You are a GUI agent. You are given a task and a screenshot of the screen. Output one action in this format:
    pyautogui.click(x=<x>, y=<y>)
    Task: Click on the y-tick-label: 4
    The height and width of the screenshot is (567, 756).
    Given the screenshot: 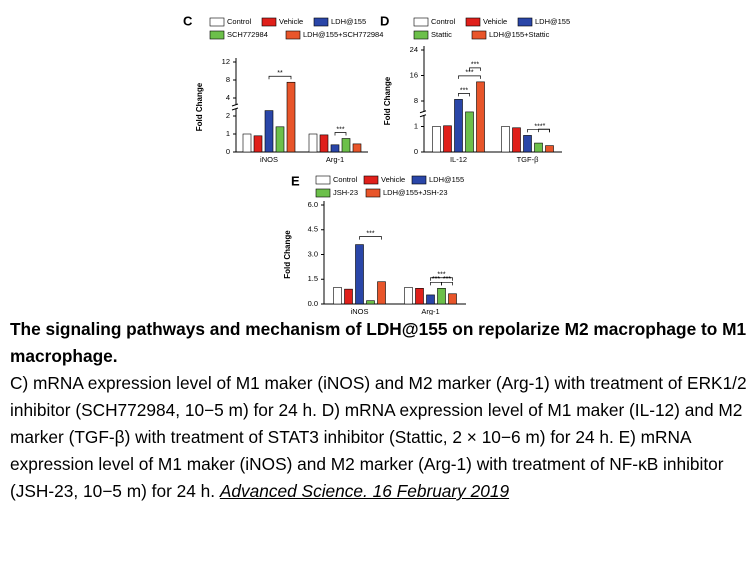 What is the action you would take?
    pyautogui.click(x=228, y=97)
    